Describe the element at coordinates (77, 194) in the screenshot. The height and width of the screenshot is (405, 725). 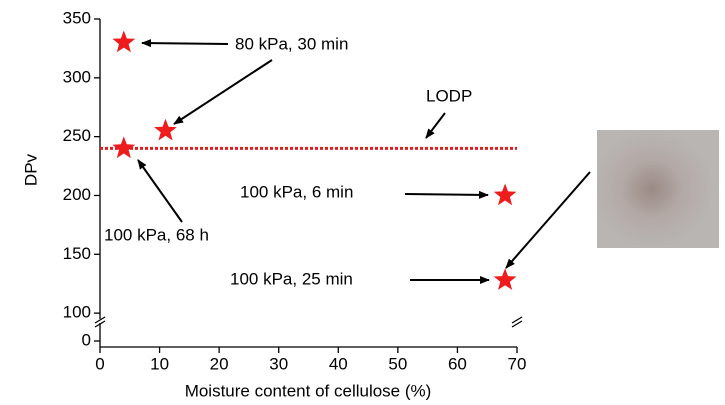
I see `y-tick-label: 200` at that location.